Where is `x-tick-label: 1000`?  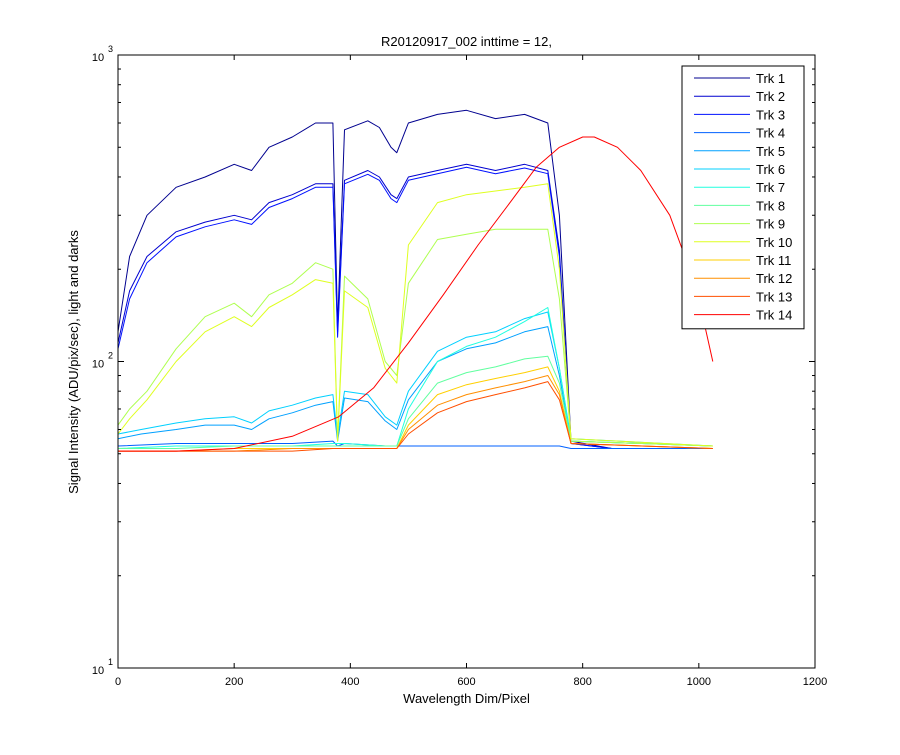 x-tick-label: 1000 is located at coordinates (699, 682).